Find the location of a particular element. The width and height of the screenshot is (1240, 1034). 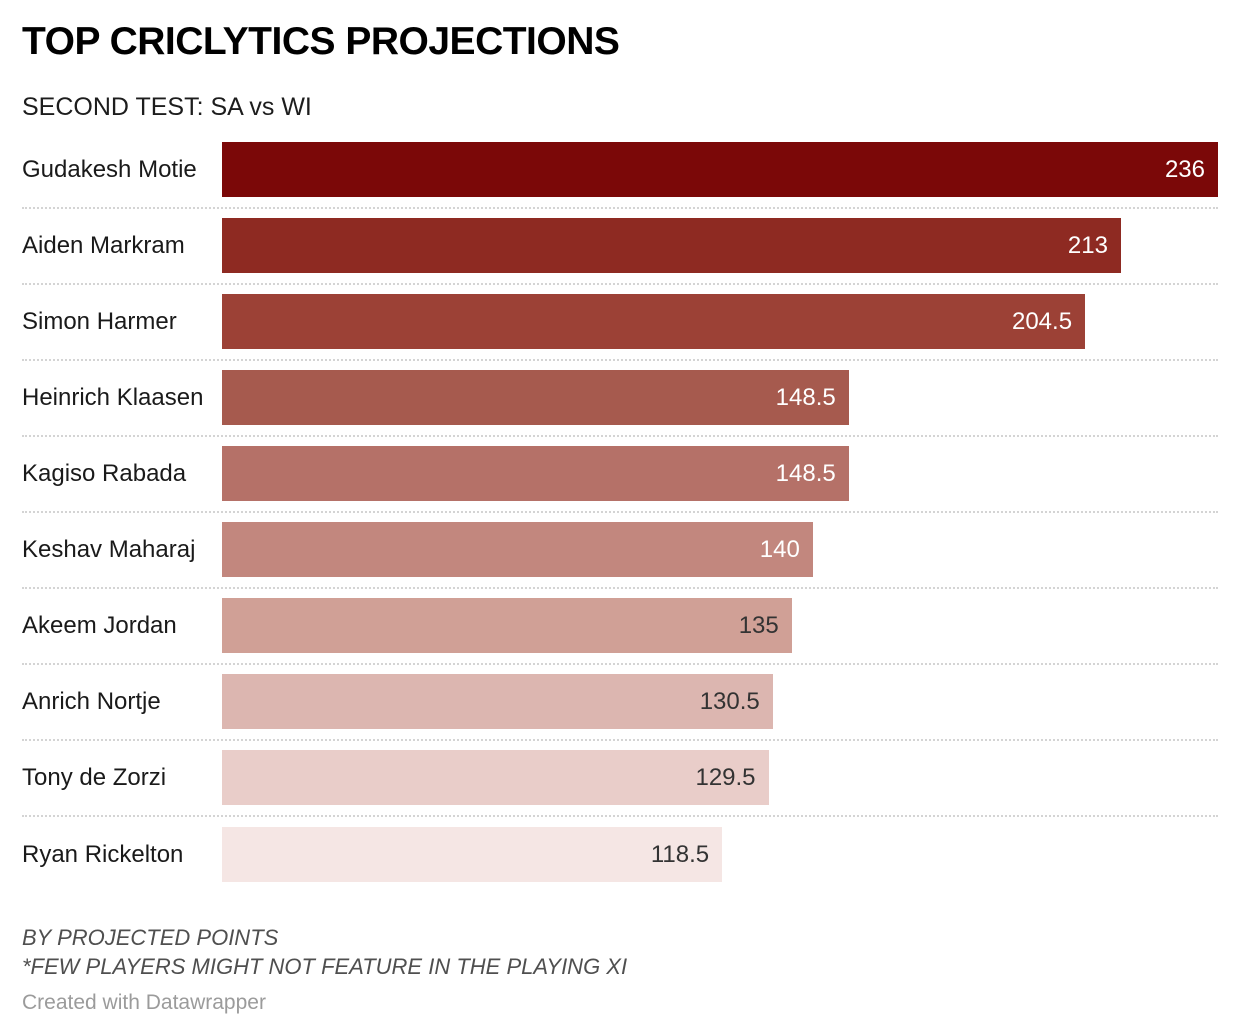

chart-row: Akeem Jordan 135 is located at coordinates (620, 627).